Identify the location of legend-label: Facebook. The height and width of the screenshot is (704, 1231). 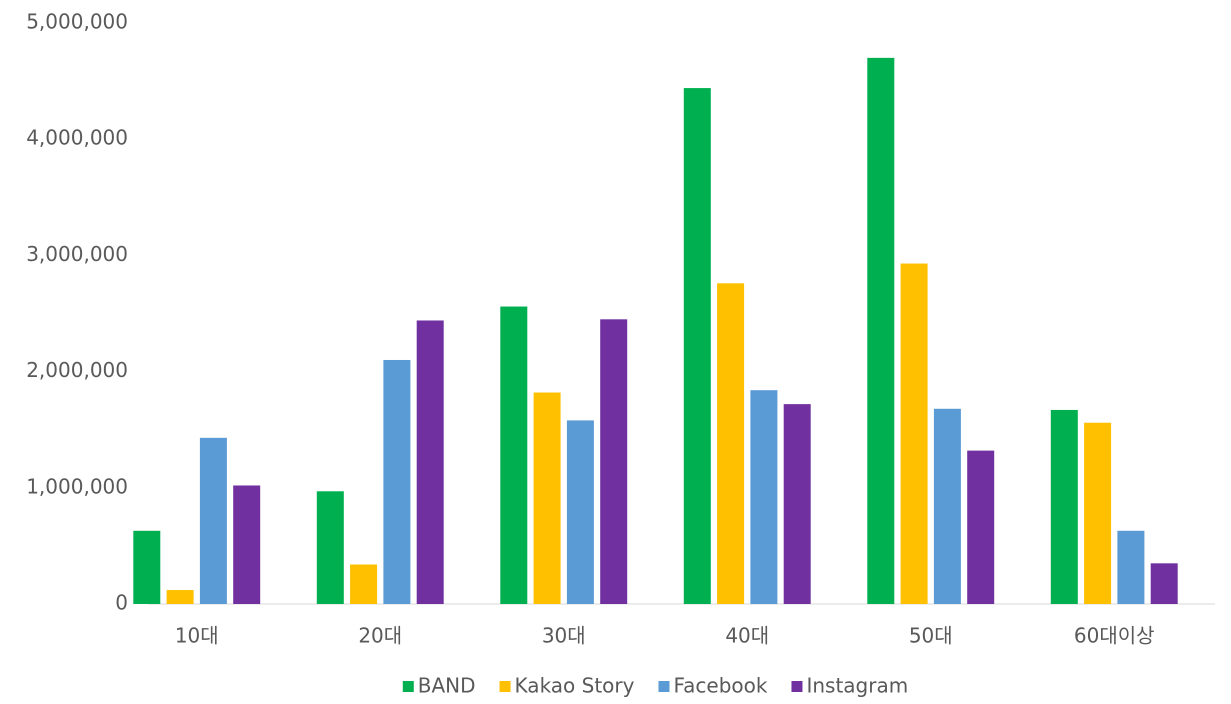
(720, 686).